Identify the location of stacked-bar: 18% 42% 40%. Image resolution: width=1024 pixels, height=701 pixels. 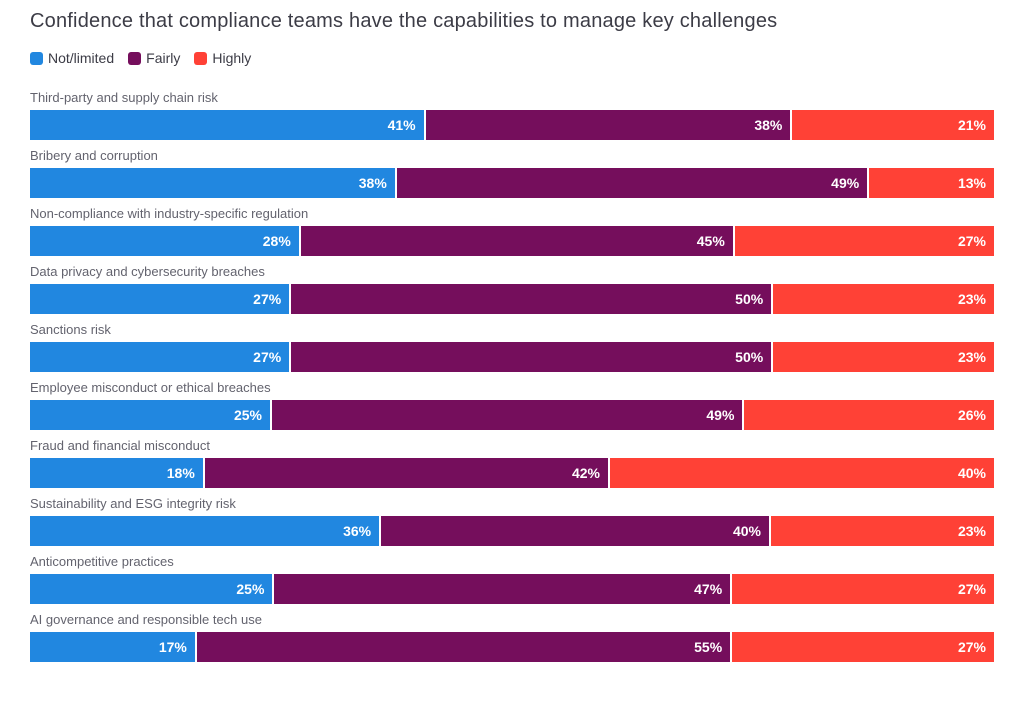
(512, 473).